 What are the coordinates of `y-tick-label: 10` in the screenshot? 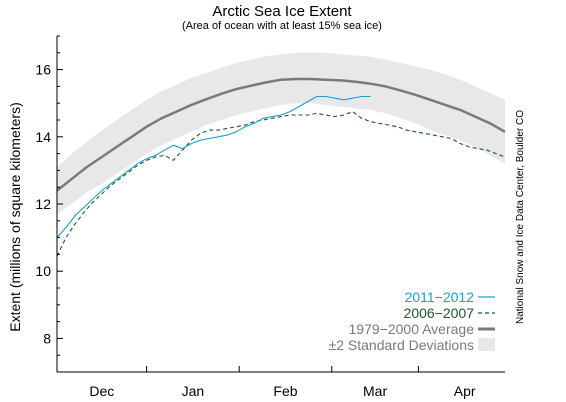 It's located at (43, 271).